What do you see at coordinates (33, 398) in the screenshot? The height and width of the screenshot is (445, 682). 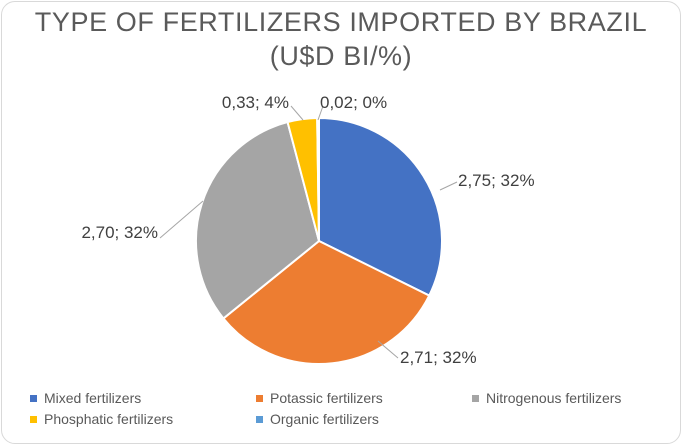 I see `legend-swatch-mixed` at bounding box center [33, 398].